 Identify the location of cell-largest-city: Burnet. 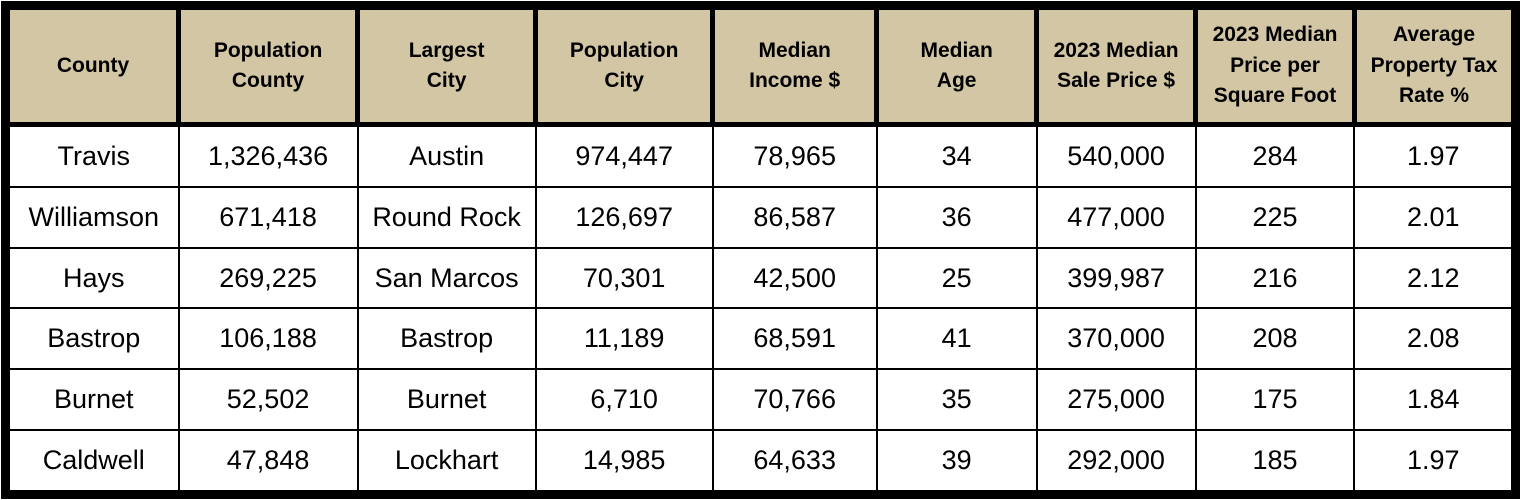
(446, 400).